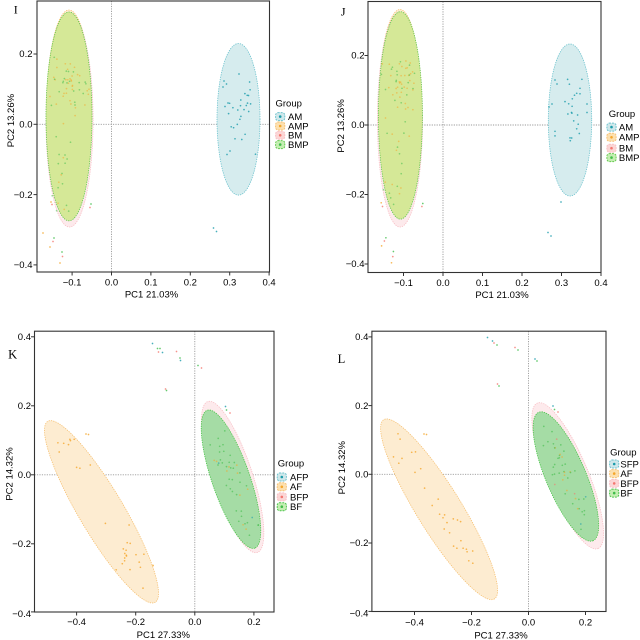 The image size is (640, 640). I want to click on svg-text: AFP, so click(299, 477).